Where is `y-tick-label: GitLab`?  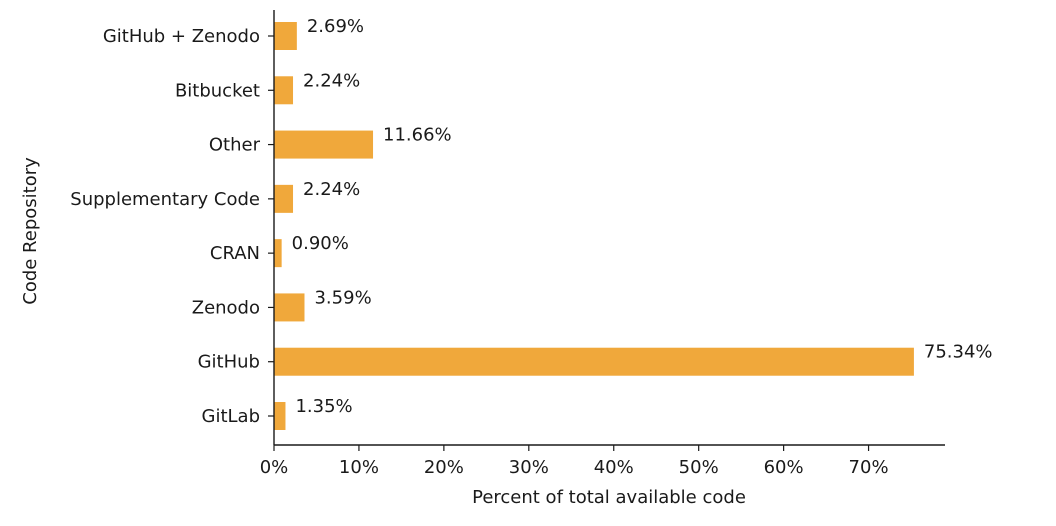
y-tick-label: GitLab is located at coordinates (231, 416).